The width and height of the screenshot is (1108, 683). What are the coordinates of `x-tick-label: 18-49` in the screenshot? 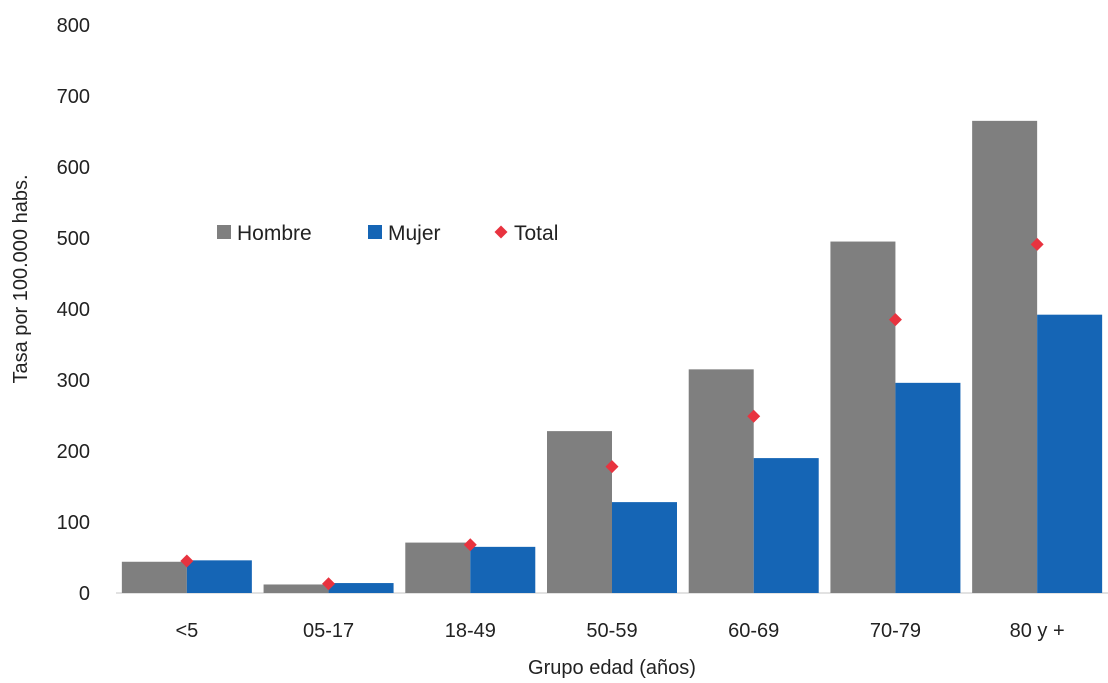 It's located at (470, 631).